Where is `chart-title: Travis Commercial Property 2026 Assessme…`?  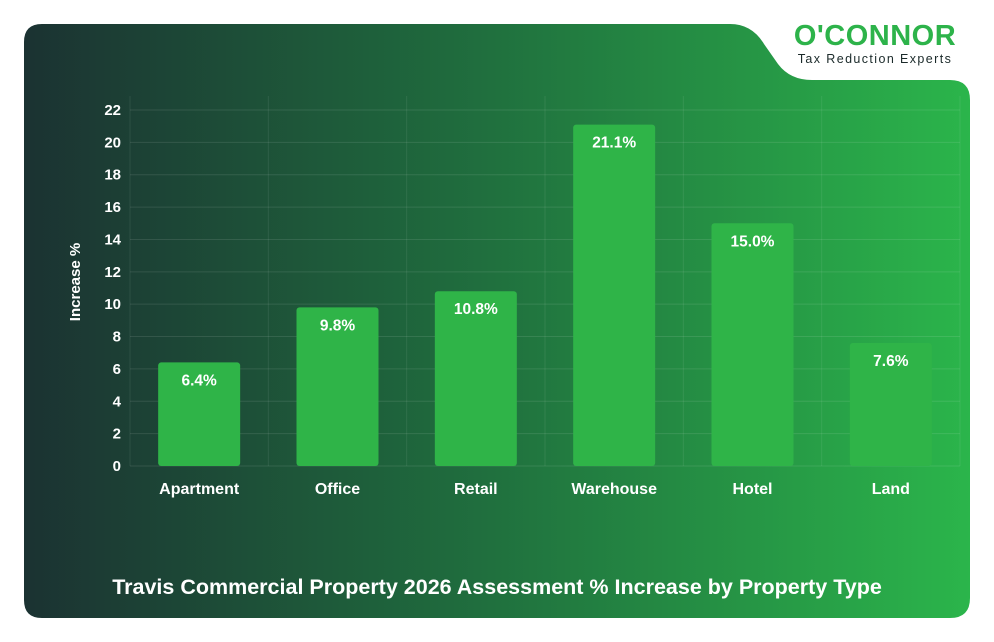 chart-title: Travis Commercial Property 2026 Assessme… is located at coordinates (497, 587).